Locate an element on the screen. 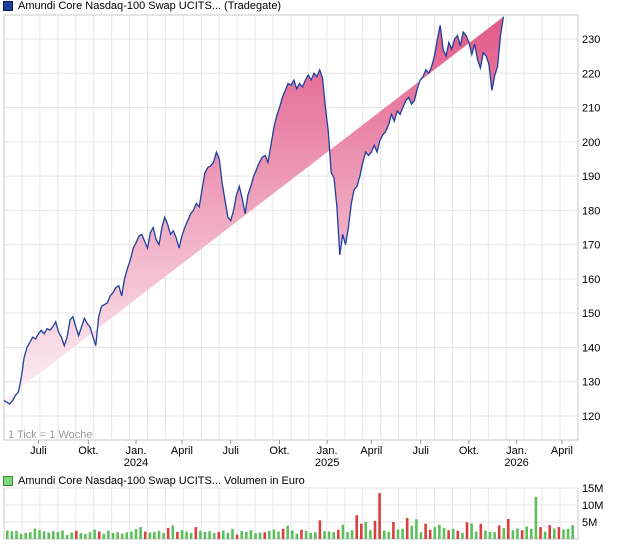  price-x-tick-label: 2025 is located at coordinates (327, 463).